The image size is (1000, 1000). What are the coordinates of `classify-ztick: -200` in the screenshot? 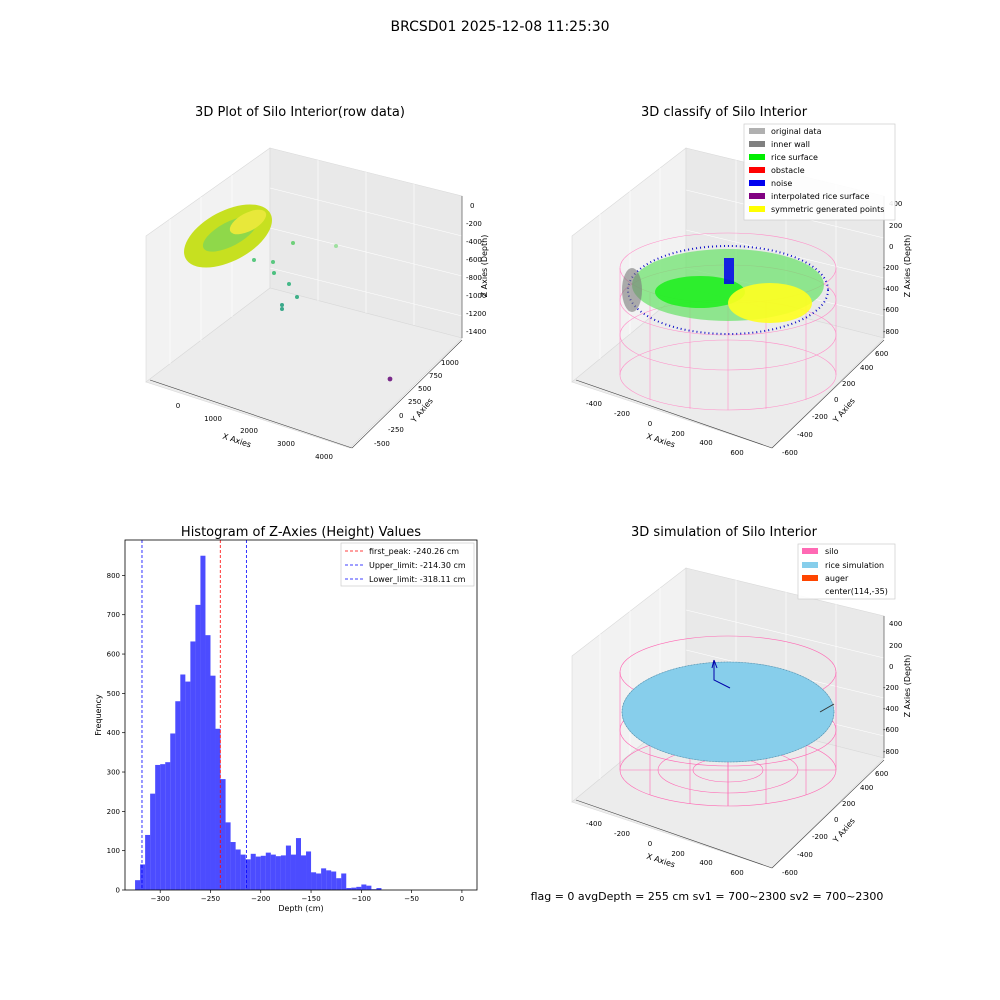 It's located at (891, 268).